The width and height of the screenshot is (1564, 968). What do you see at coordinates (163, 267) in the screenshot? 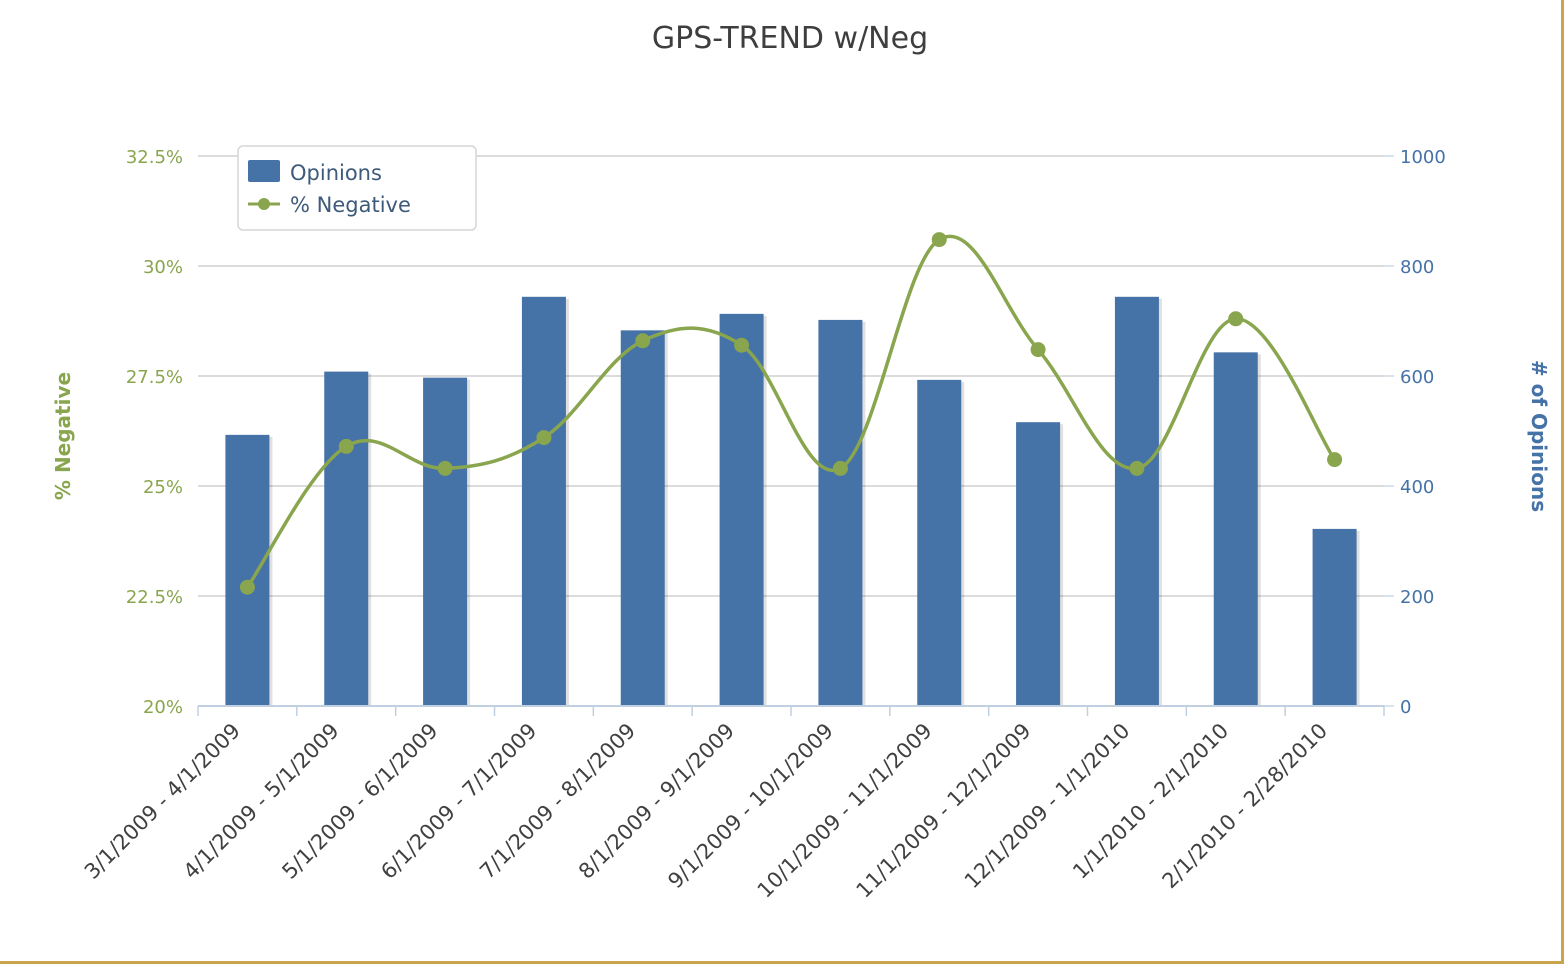
I see `y-left-tick-label: 30%` at bounding box center [163, 267].